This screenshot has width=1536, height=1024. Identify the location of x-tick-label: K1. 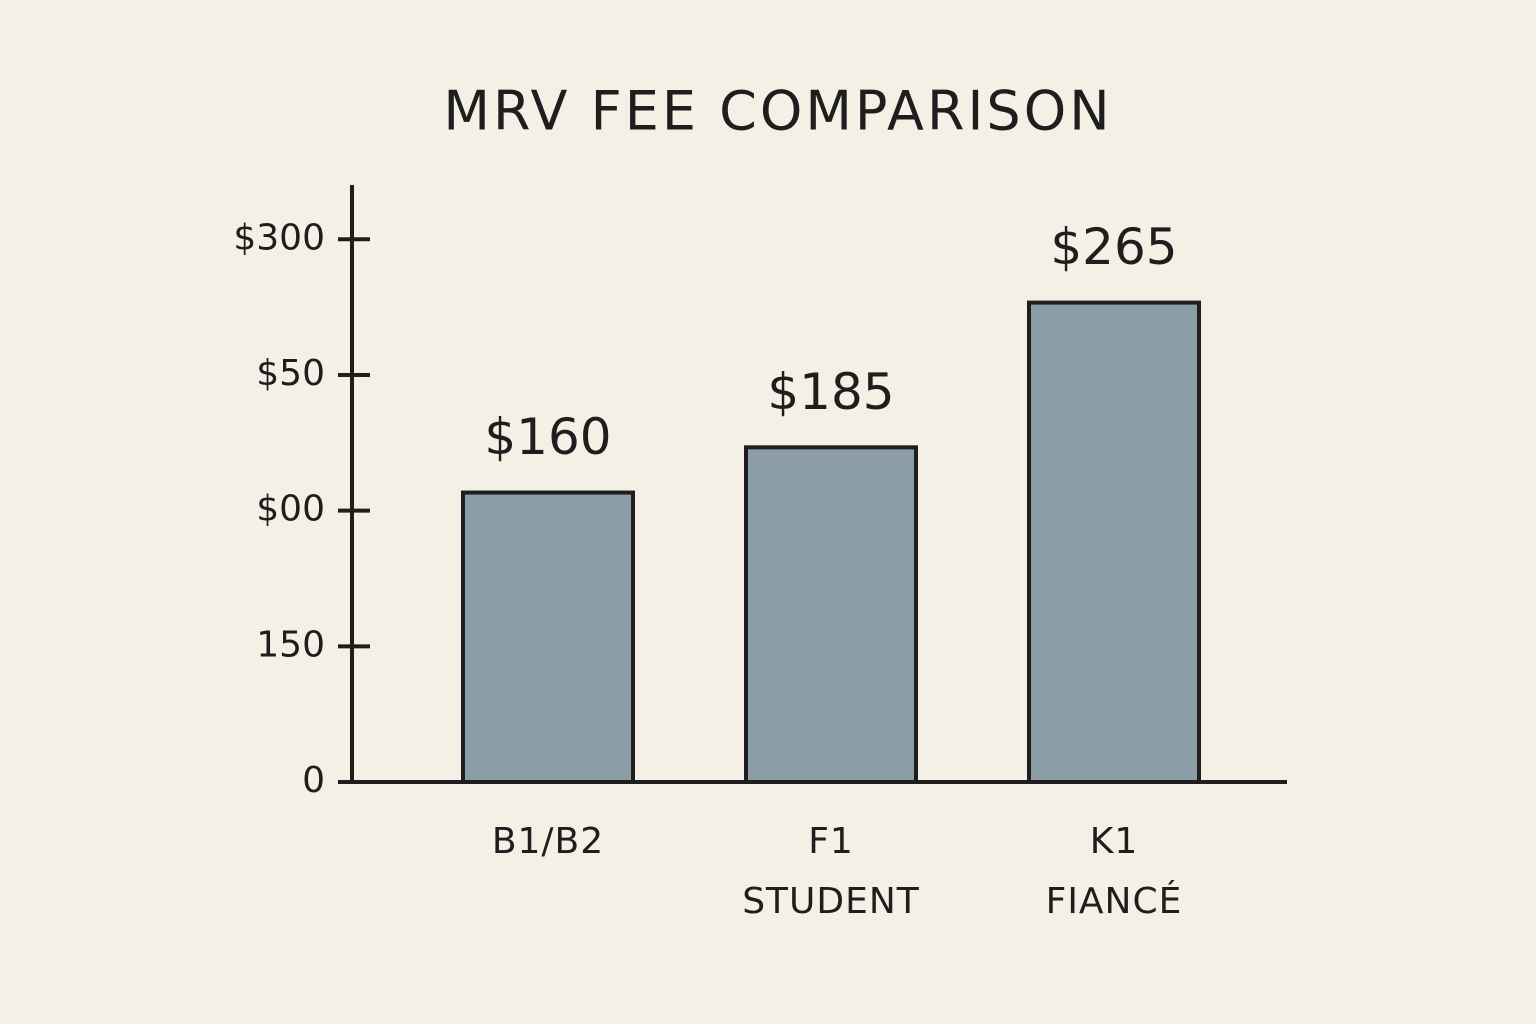
(1114, 841).